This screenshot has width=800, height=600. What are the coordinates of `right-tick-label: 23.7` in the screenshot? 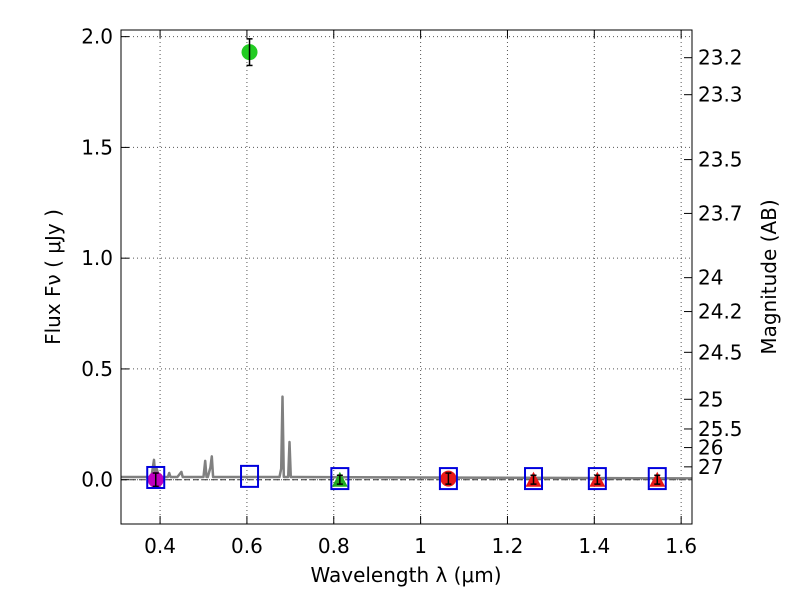 It's located at (720, 213).